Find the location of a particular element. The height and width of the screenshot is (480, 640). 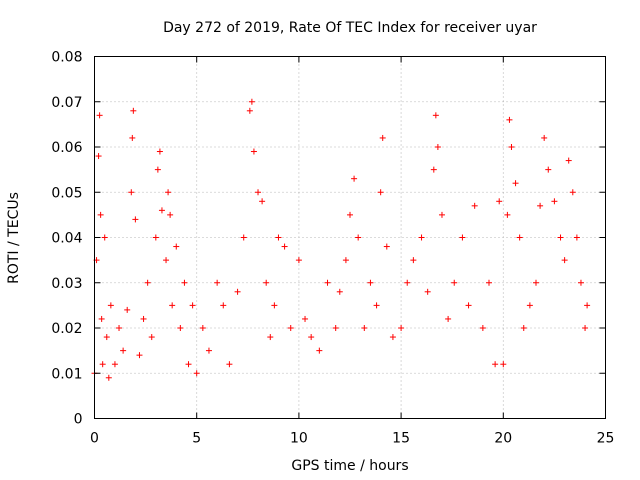

y-tick-label: 0 is located at coordinates (78, 420).